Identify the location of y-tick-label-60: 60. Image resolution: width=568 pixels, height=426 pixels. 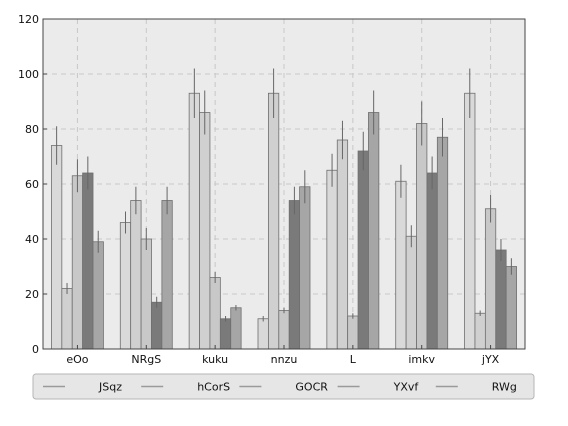
(32, 184).